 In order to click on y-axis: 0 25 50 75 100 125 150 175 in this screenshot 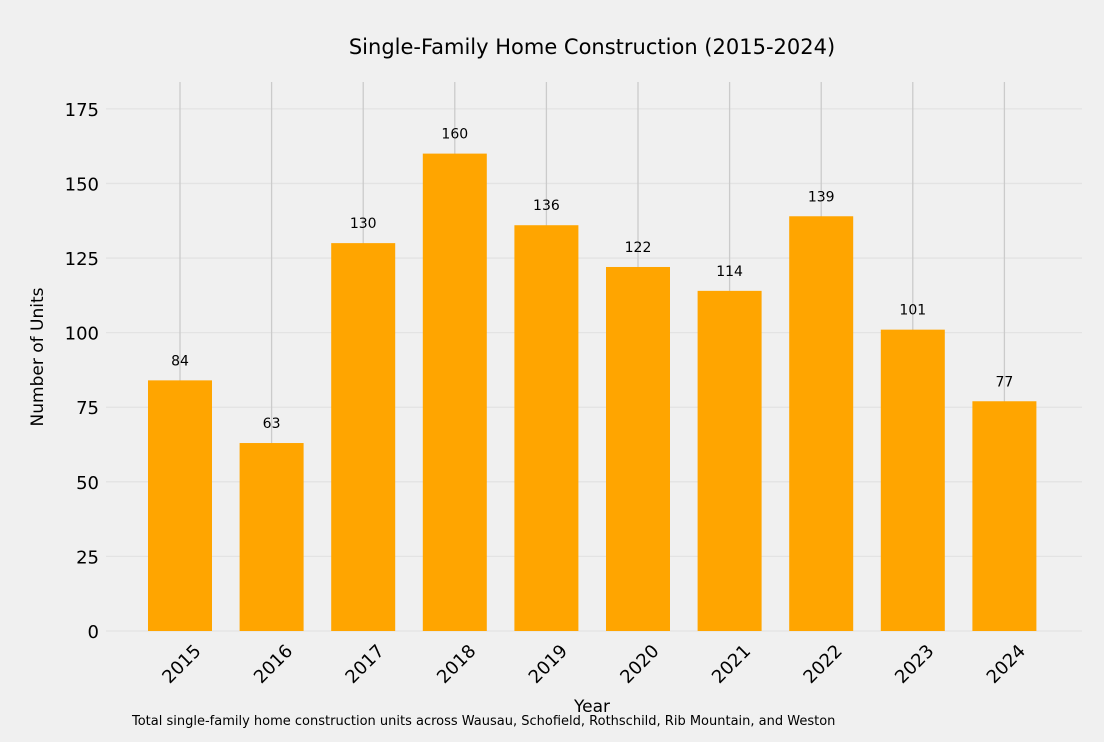, I will do `click(82, 371)`.